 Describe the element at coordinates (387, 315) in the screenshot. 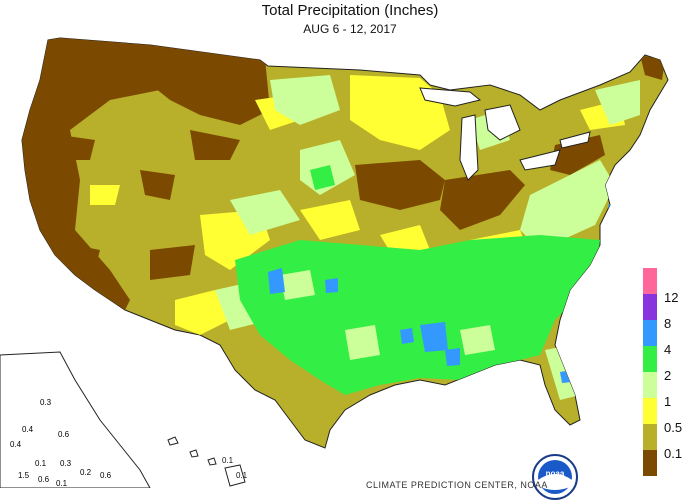

I see `moderate-rain-patch` at that location.